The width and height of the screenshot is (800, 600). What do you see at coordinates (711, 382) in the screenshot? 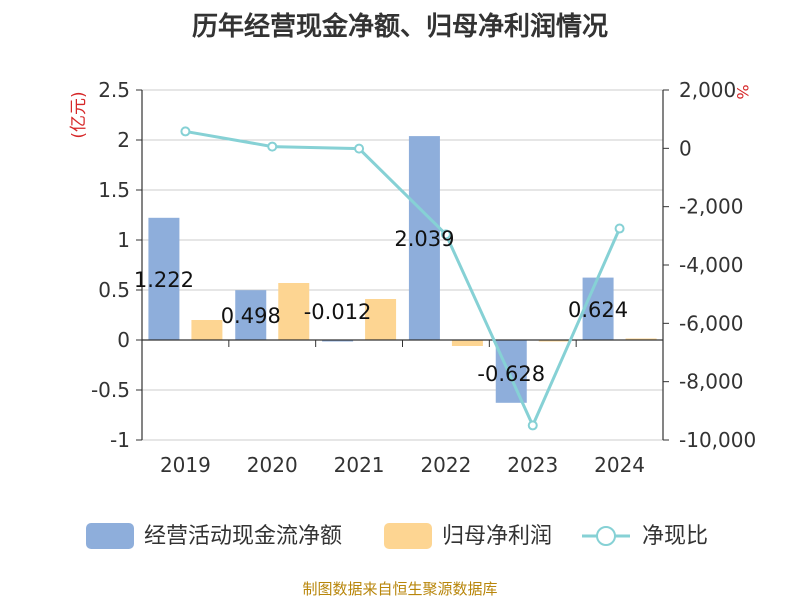
I see `right-tick-label: -8,000` at bounding box center [711, 382].